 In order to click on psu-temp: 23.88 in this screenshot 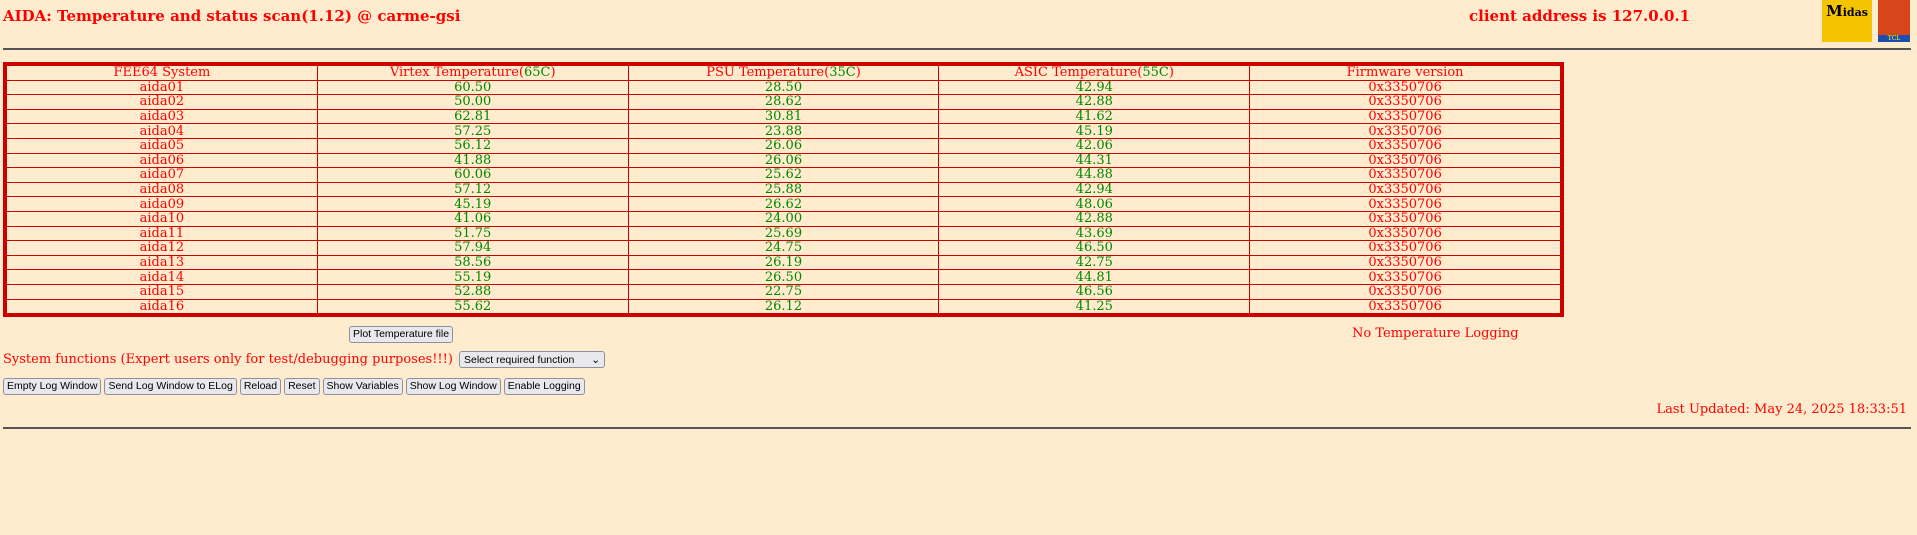, I will do `click(783, 131)`.